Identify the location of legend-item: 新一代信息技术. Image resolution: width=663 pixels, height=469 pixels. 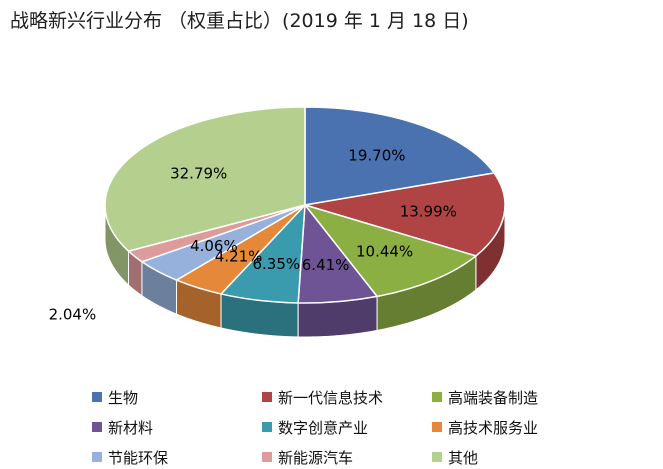
(347, 397).